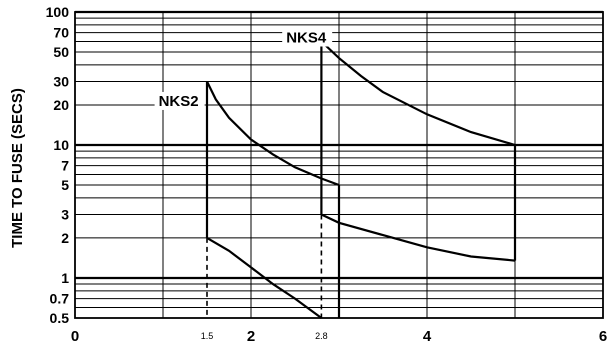  Describe the element at coordinates (65, 215) in the screenshot. I see `y-tick-label: 3` at that location.